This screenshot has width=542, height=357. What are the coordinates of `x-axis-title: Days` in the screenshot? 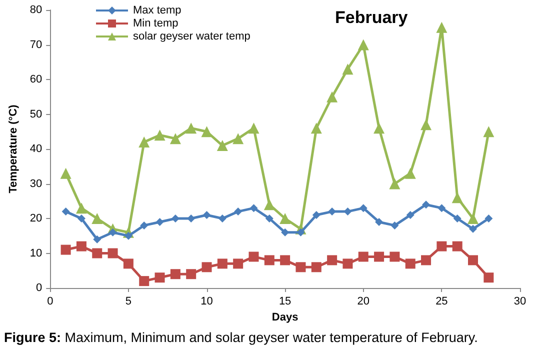 It's located at (285, 317).